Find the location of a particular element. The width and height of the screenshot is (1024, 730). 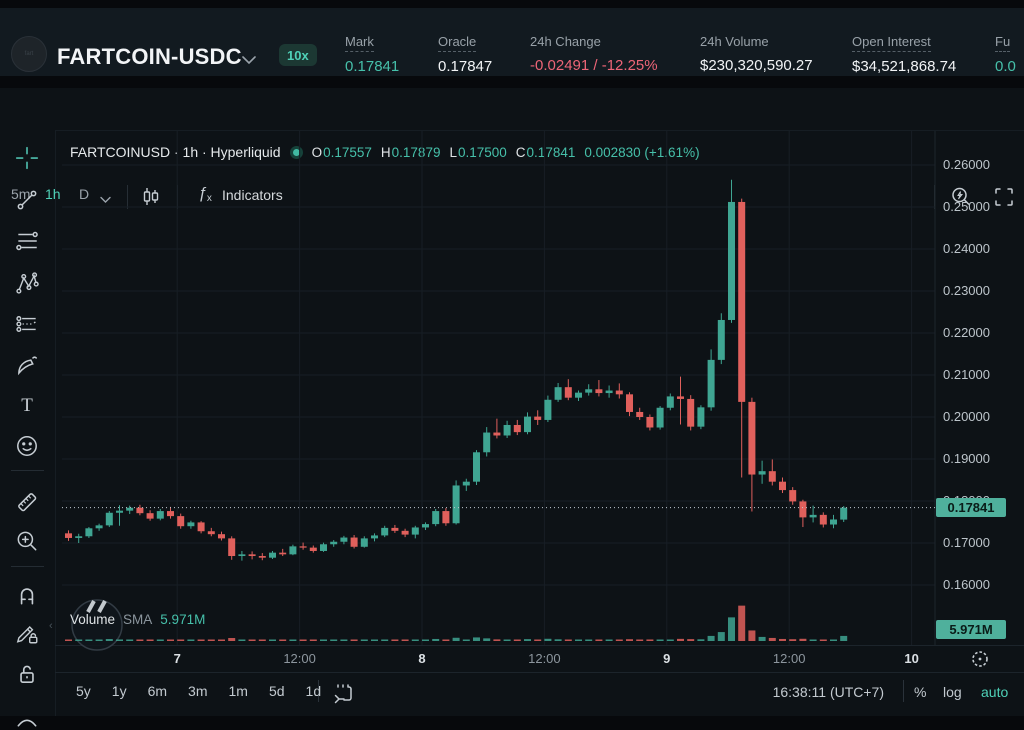

fib-retracement-tool-icon is located at coordinates (27, 241).